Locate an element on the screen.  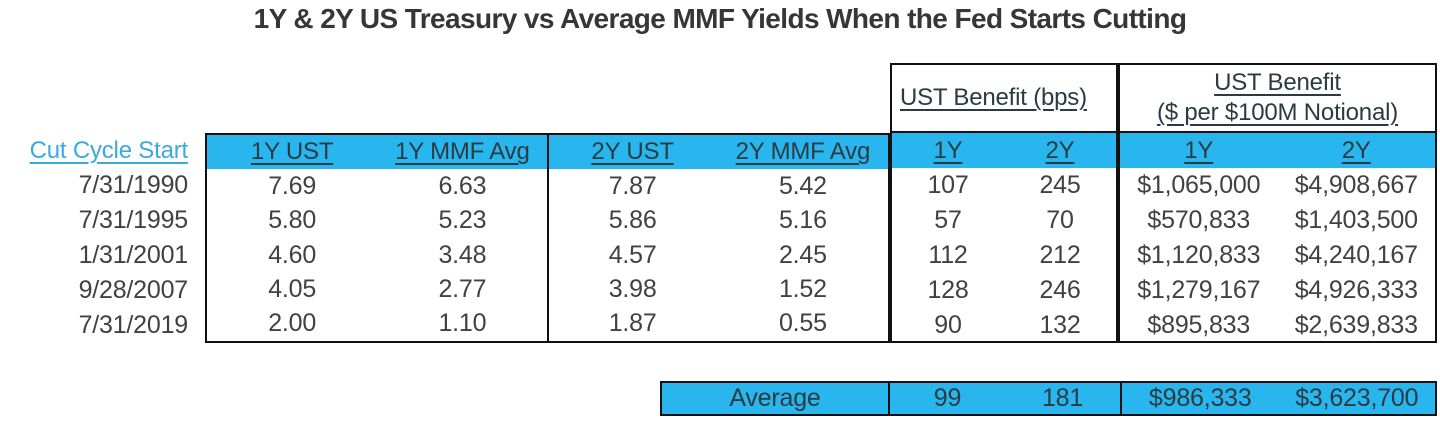
bps-cell: 70 is located at coordinates (1060, 220).